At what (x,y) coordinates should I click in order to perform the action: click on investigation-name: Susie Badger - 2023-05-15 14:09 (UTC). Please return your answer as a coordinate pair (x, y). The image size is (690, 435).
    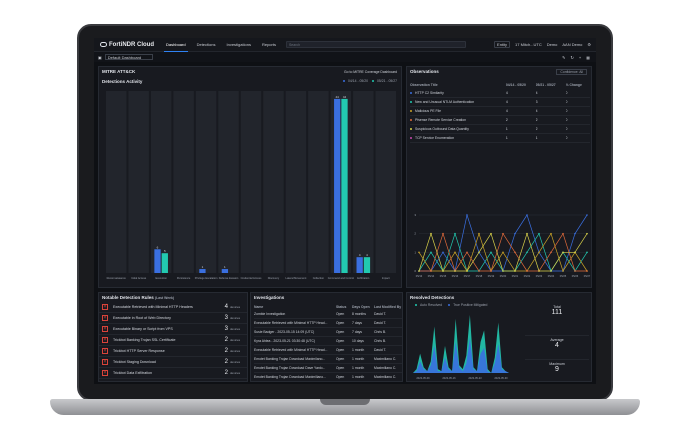
    Looking at the image, I should click on (295, 332).